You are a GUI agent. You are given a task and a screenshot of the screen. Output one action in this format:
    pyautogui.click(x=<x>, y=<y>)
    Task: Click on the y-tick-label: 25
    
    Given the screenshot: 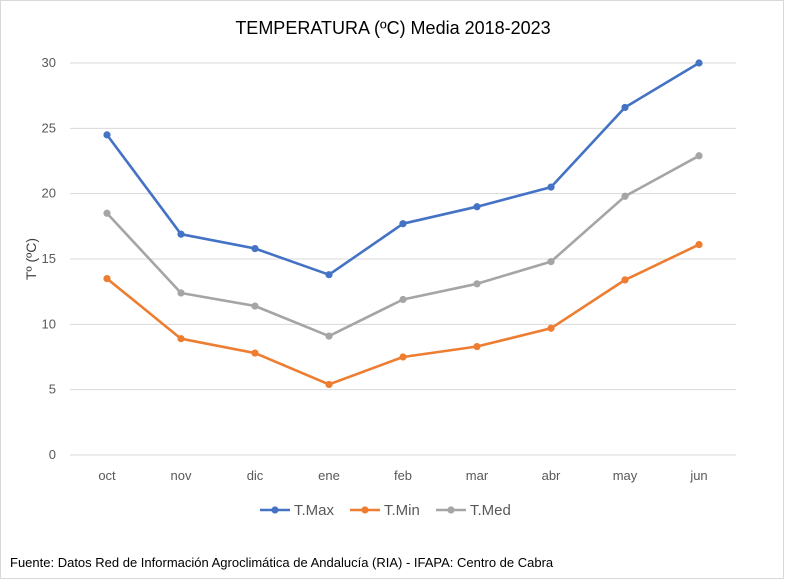 What is the action you would take?
    pyautogui.click(x=49, y=127)
    